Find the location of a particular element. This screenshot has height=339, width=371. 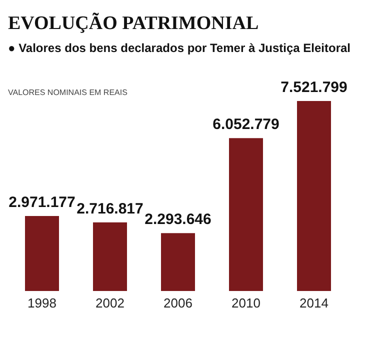

text: VALORES NOMINAIS EM REAIS is located at coordinates (68, 92).